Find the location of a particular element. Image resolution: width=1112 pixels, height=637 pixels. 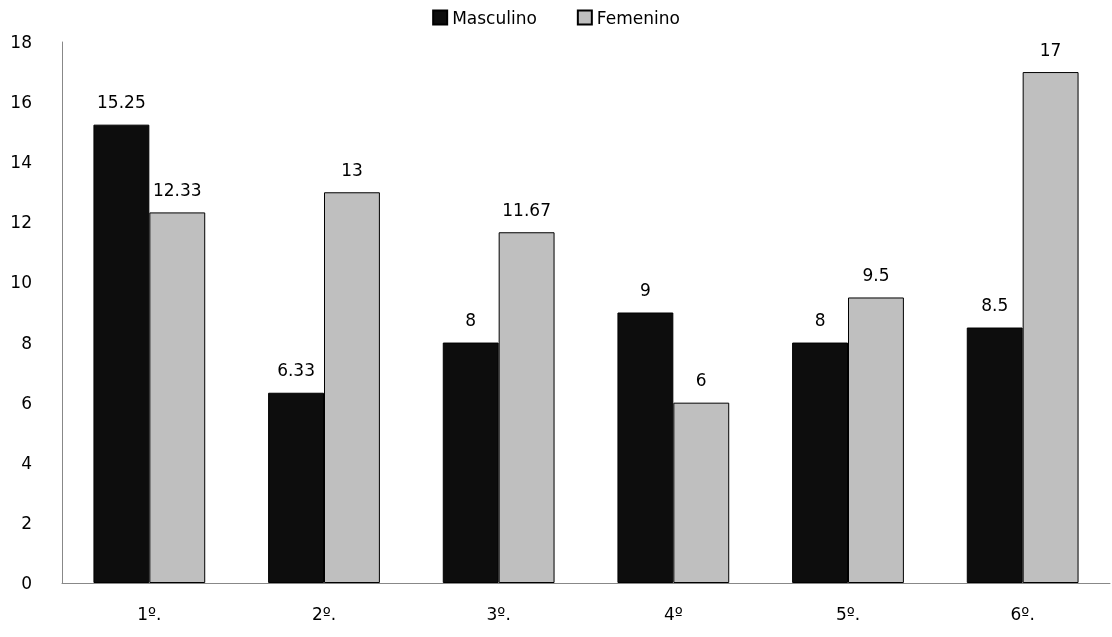

data-label: 8.5 is located at coordinates (995, 305).